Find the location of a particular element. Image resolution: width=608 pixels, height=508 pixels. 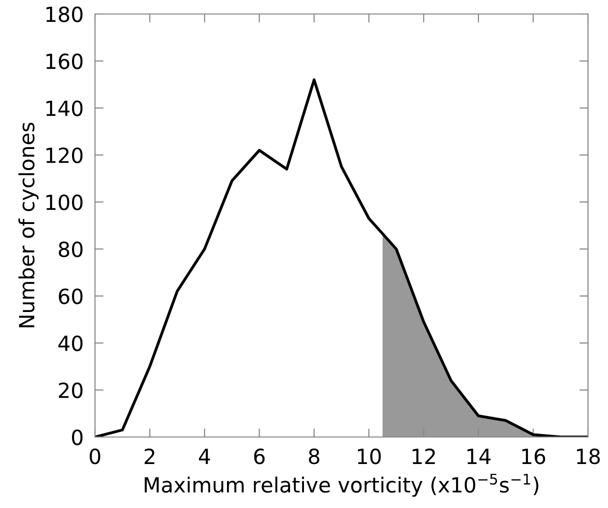

x-axis-title: Maximum relative vorticity (x10$^{−5}$s$^{−1}$) is located at coordinates (341, 485).